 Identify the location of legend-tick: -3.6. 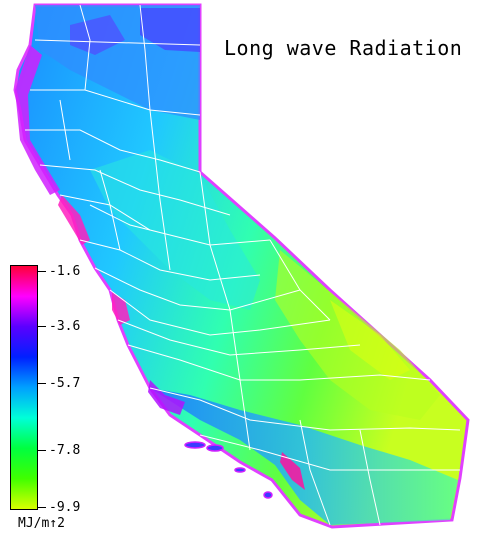
(59, 326).